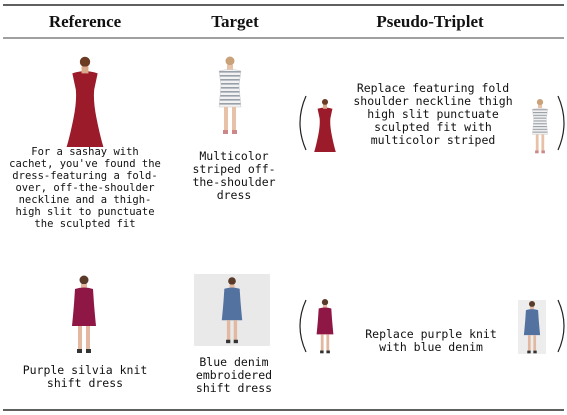  Describe the element at coordinates (85, 21) in the screenshot. I see `header-reference: Reference` at that location.